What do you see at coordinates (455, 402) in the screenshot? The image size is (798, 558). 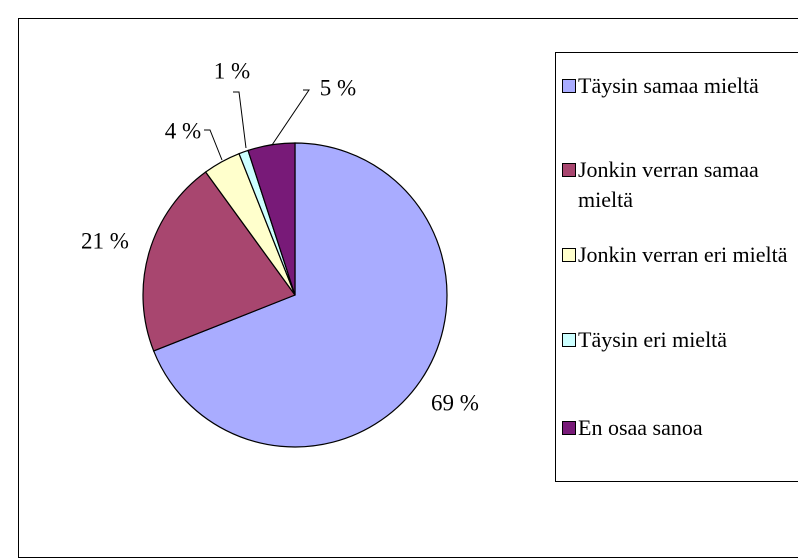 I see `data-label: 69 %` at bounding box center [455, 402].